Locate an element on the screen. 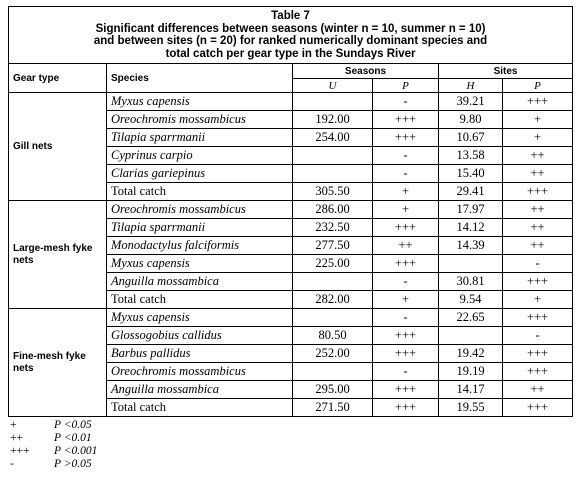 This screenshot has width=580, height=494. header-seasons: Seasons is located at coordinates (365, 71).